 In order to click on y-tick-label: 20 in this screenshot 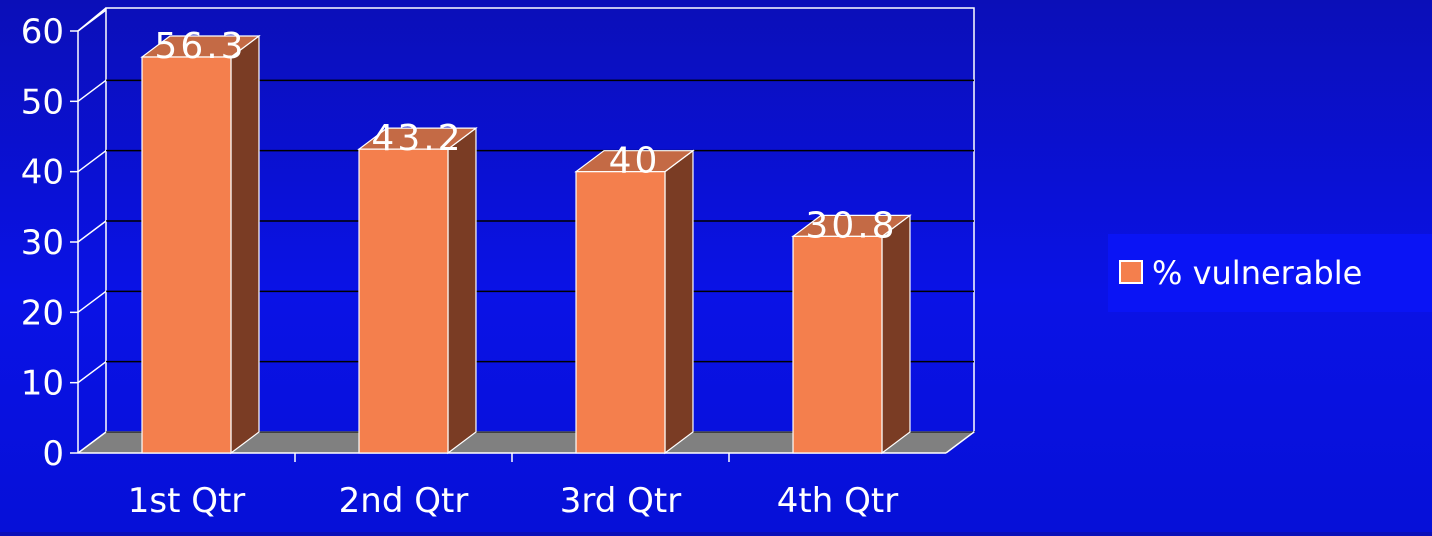, I will do `click(42, 313)`.